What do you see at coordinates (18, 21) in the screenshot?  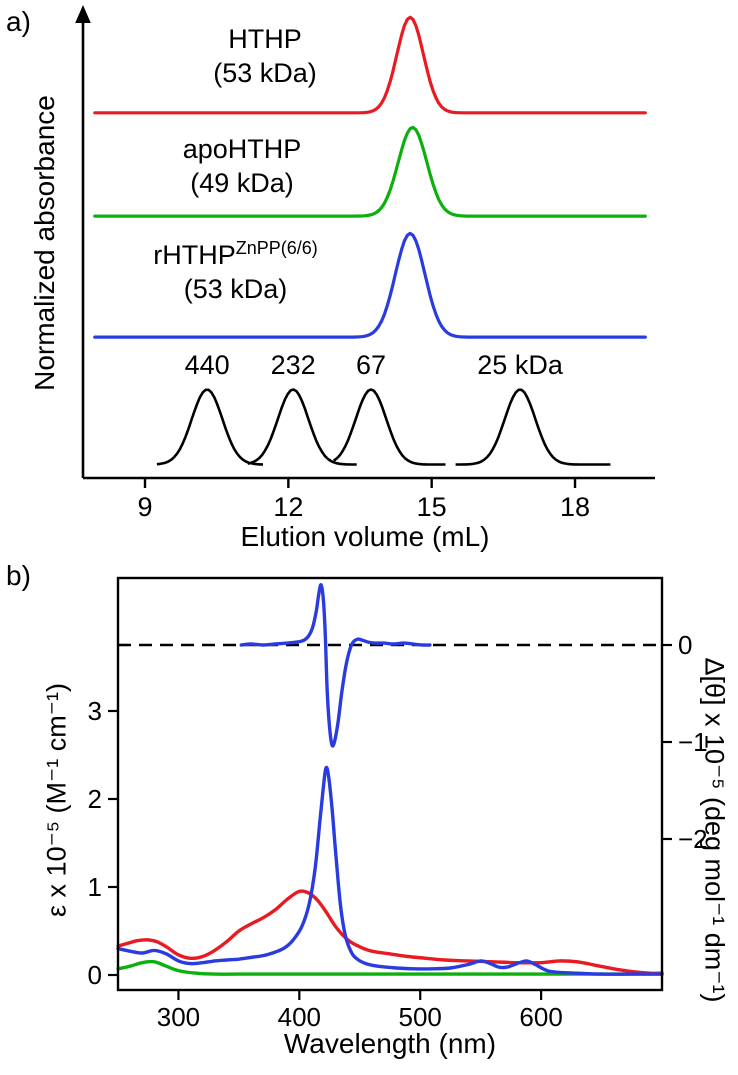 I see `panel-a-letter: a)` at bounding box center [18, 21].